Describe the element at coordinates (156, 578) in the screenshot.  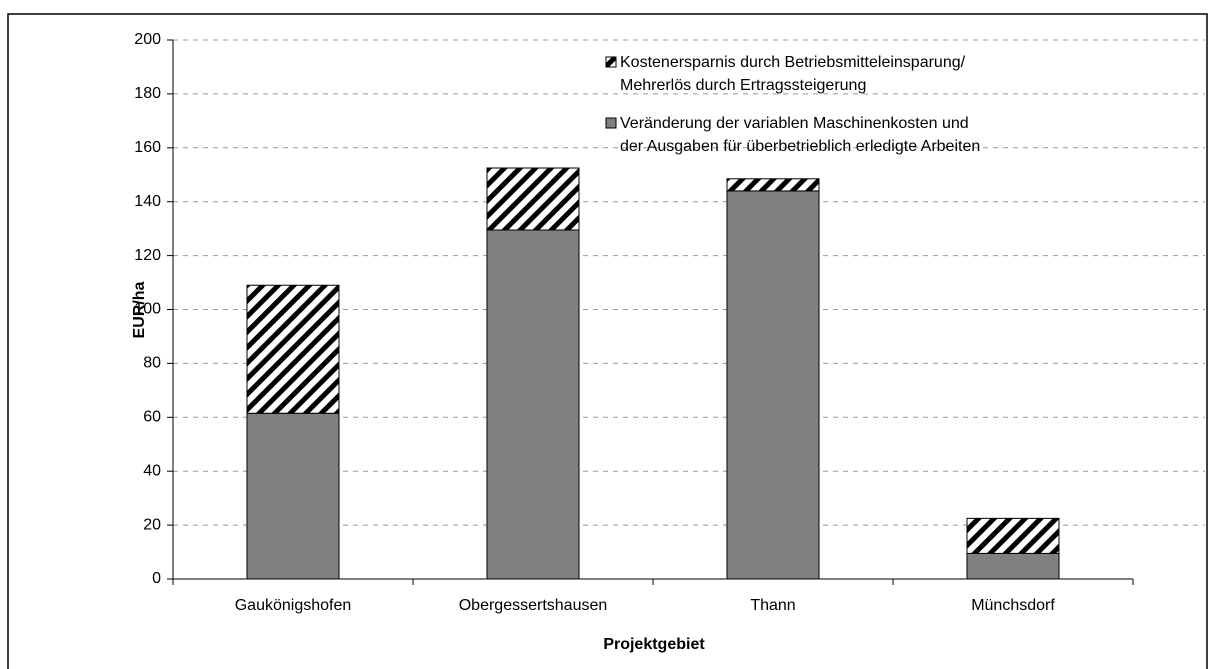
I see `y-tick-label: 0` at that location.